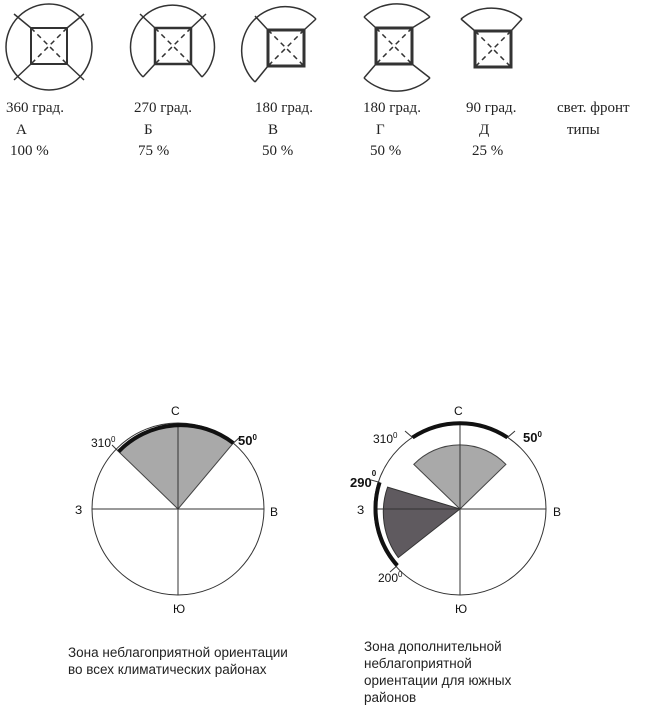 This screenshot has width=651, height=708. I want to click on compass-right-south: Ю, so click(461, 609).